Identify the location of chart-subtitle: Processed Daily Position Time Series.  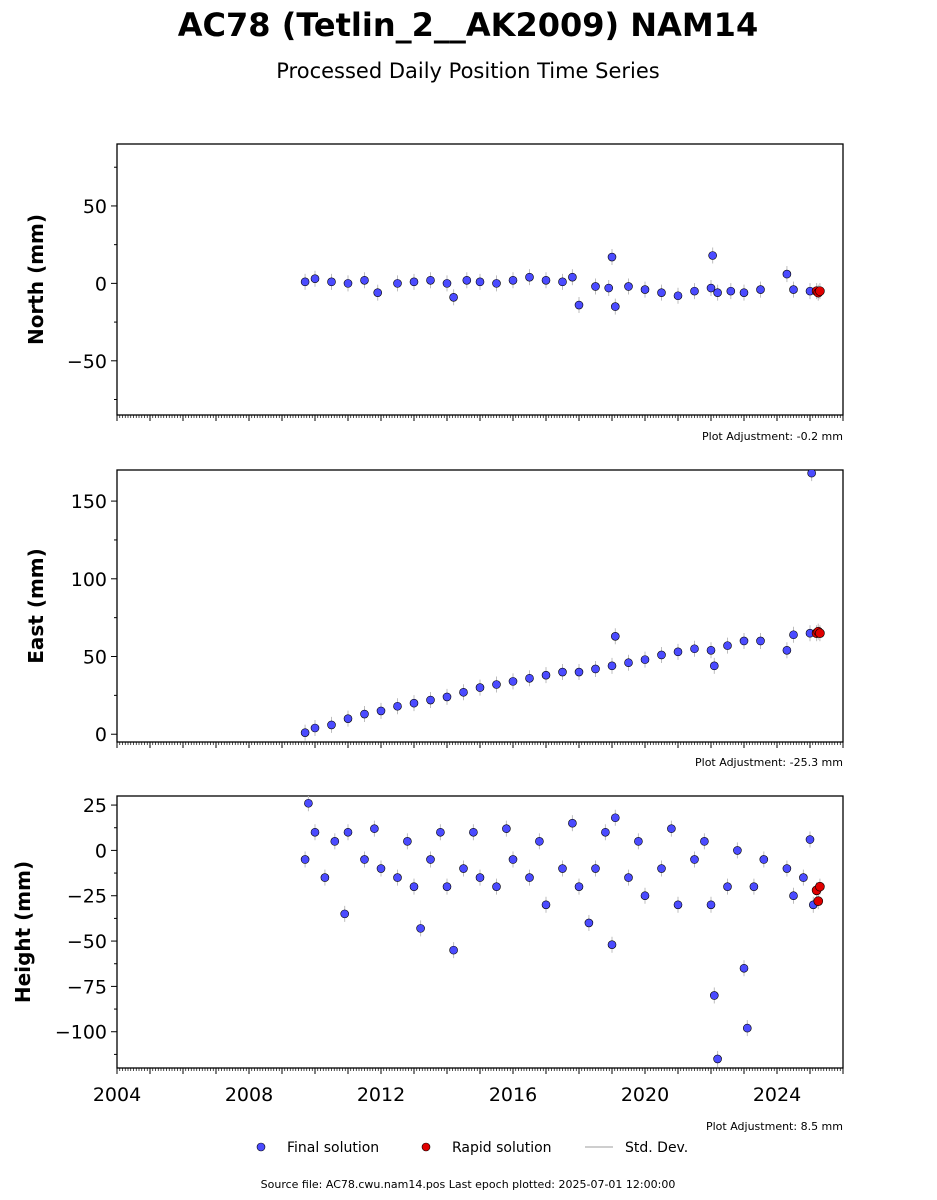
(468, 71).